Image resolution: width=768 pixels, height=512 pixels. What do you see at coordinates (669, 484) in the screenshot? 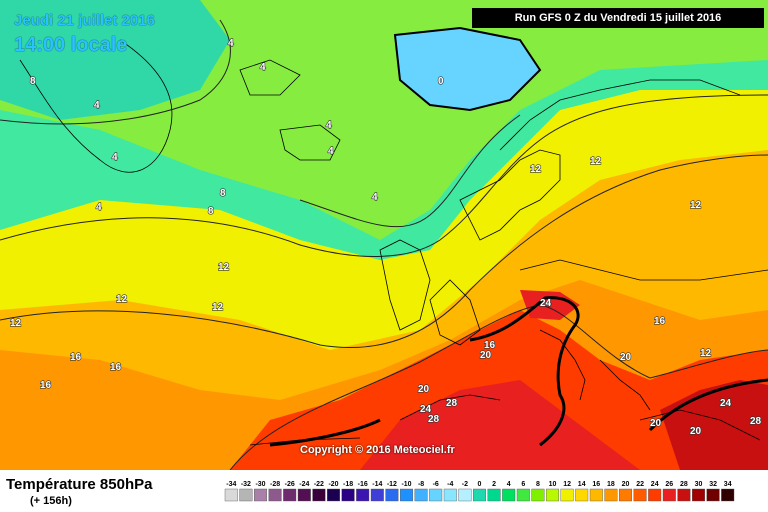
I see `scale-tick-label: 26` at bounding box center [669, 484].